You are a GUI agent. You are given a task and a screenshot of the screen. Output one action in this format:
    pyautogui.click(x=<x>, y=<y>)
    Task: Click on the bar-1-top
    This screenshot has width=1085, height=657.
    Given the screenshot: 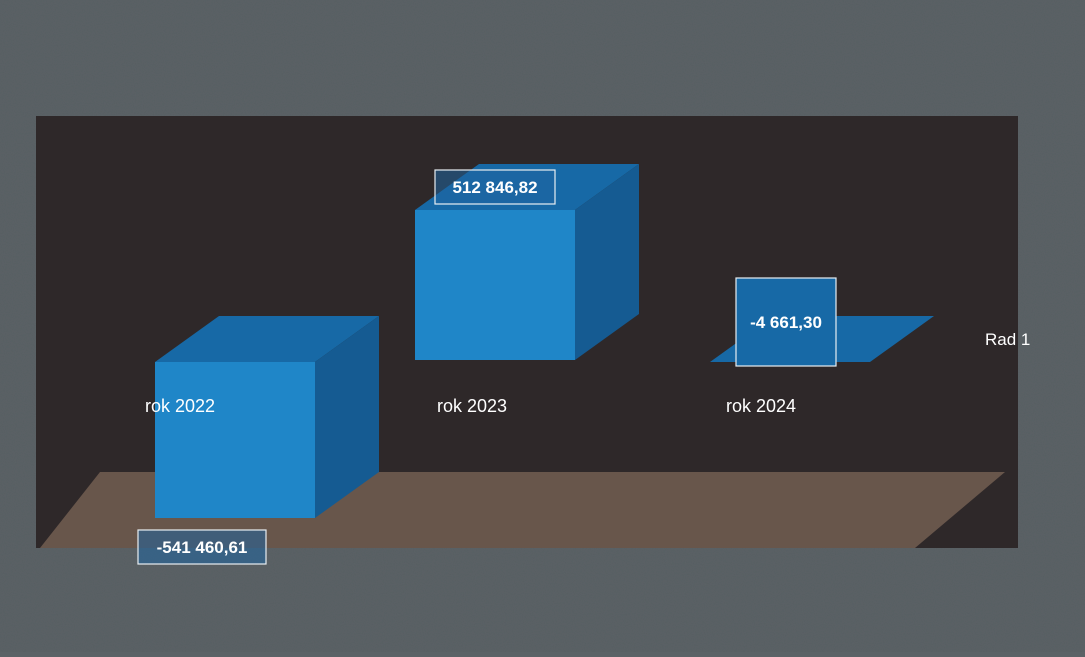 What is the action you would take?
    pyautogui.click(x=267, y=339)
    